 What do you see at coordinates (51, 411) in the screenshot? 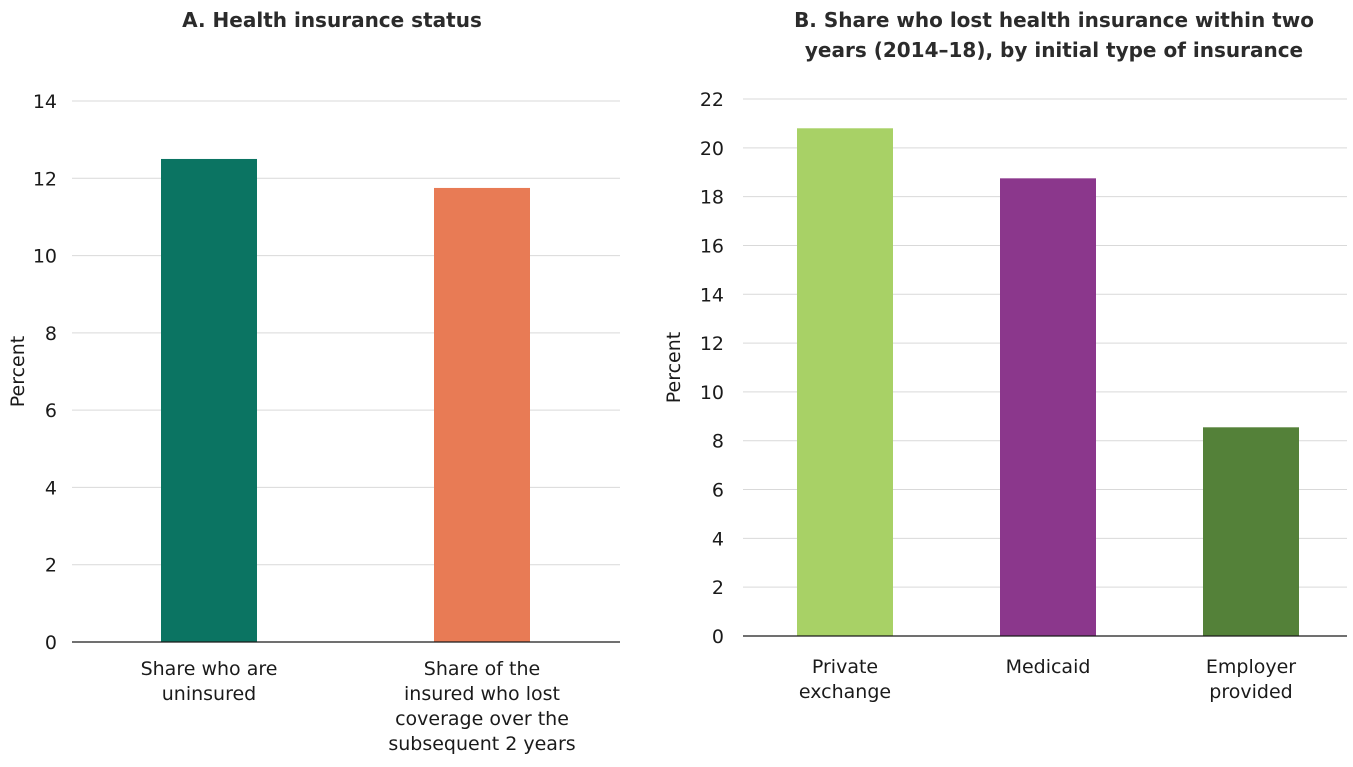
I see `panel-a-y-tick-label: 6` at bounding box center [51, 411].